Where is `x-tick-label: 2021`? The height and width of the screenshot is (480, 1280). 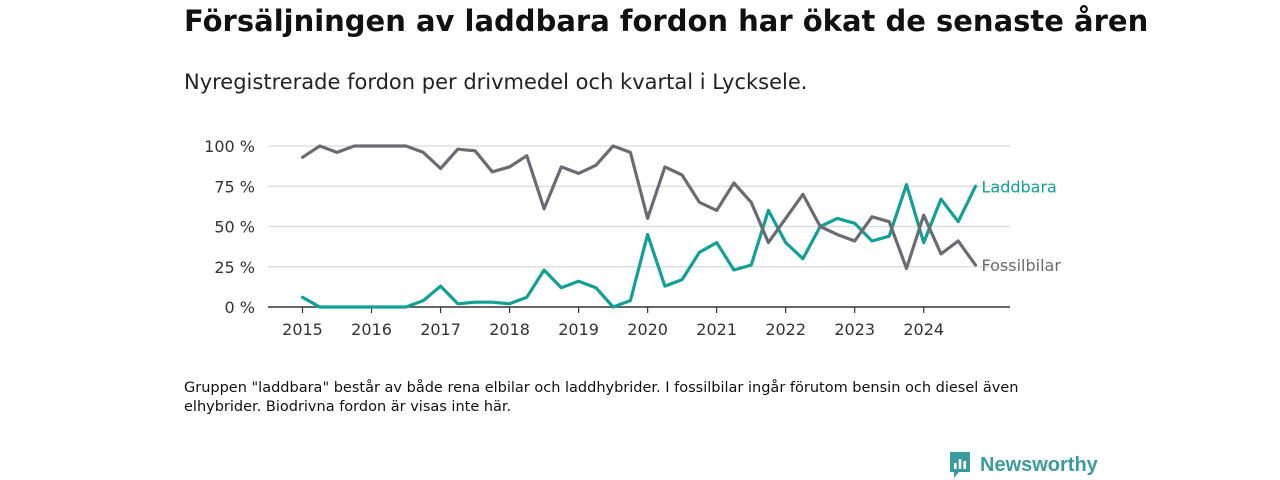
x-tick-label: 2021 is located at coordinates (716, 329).